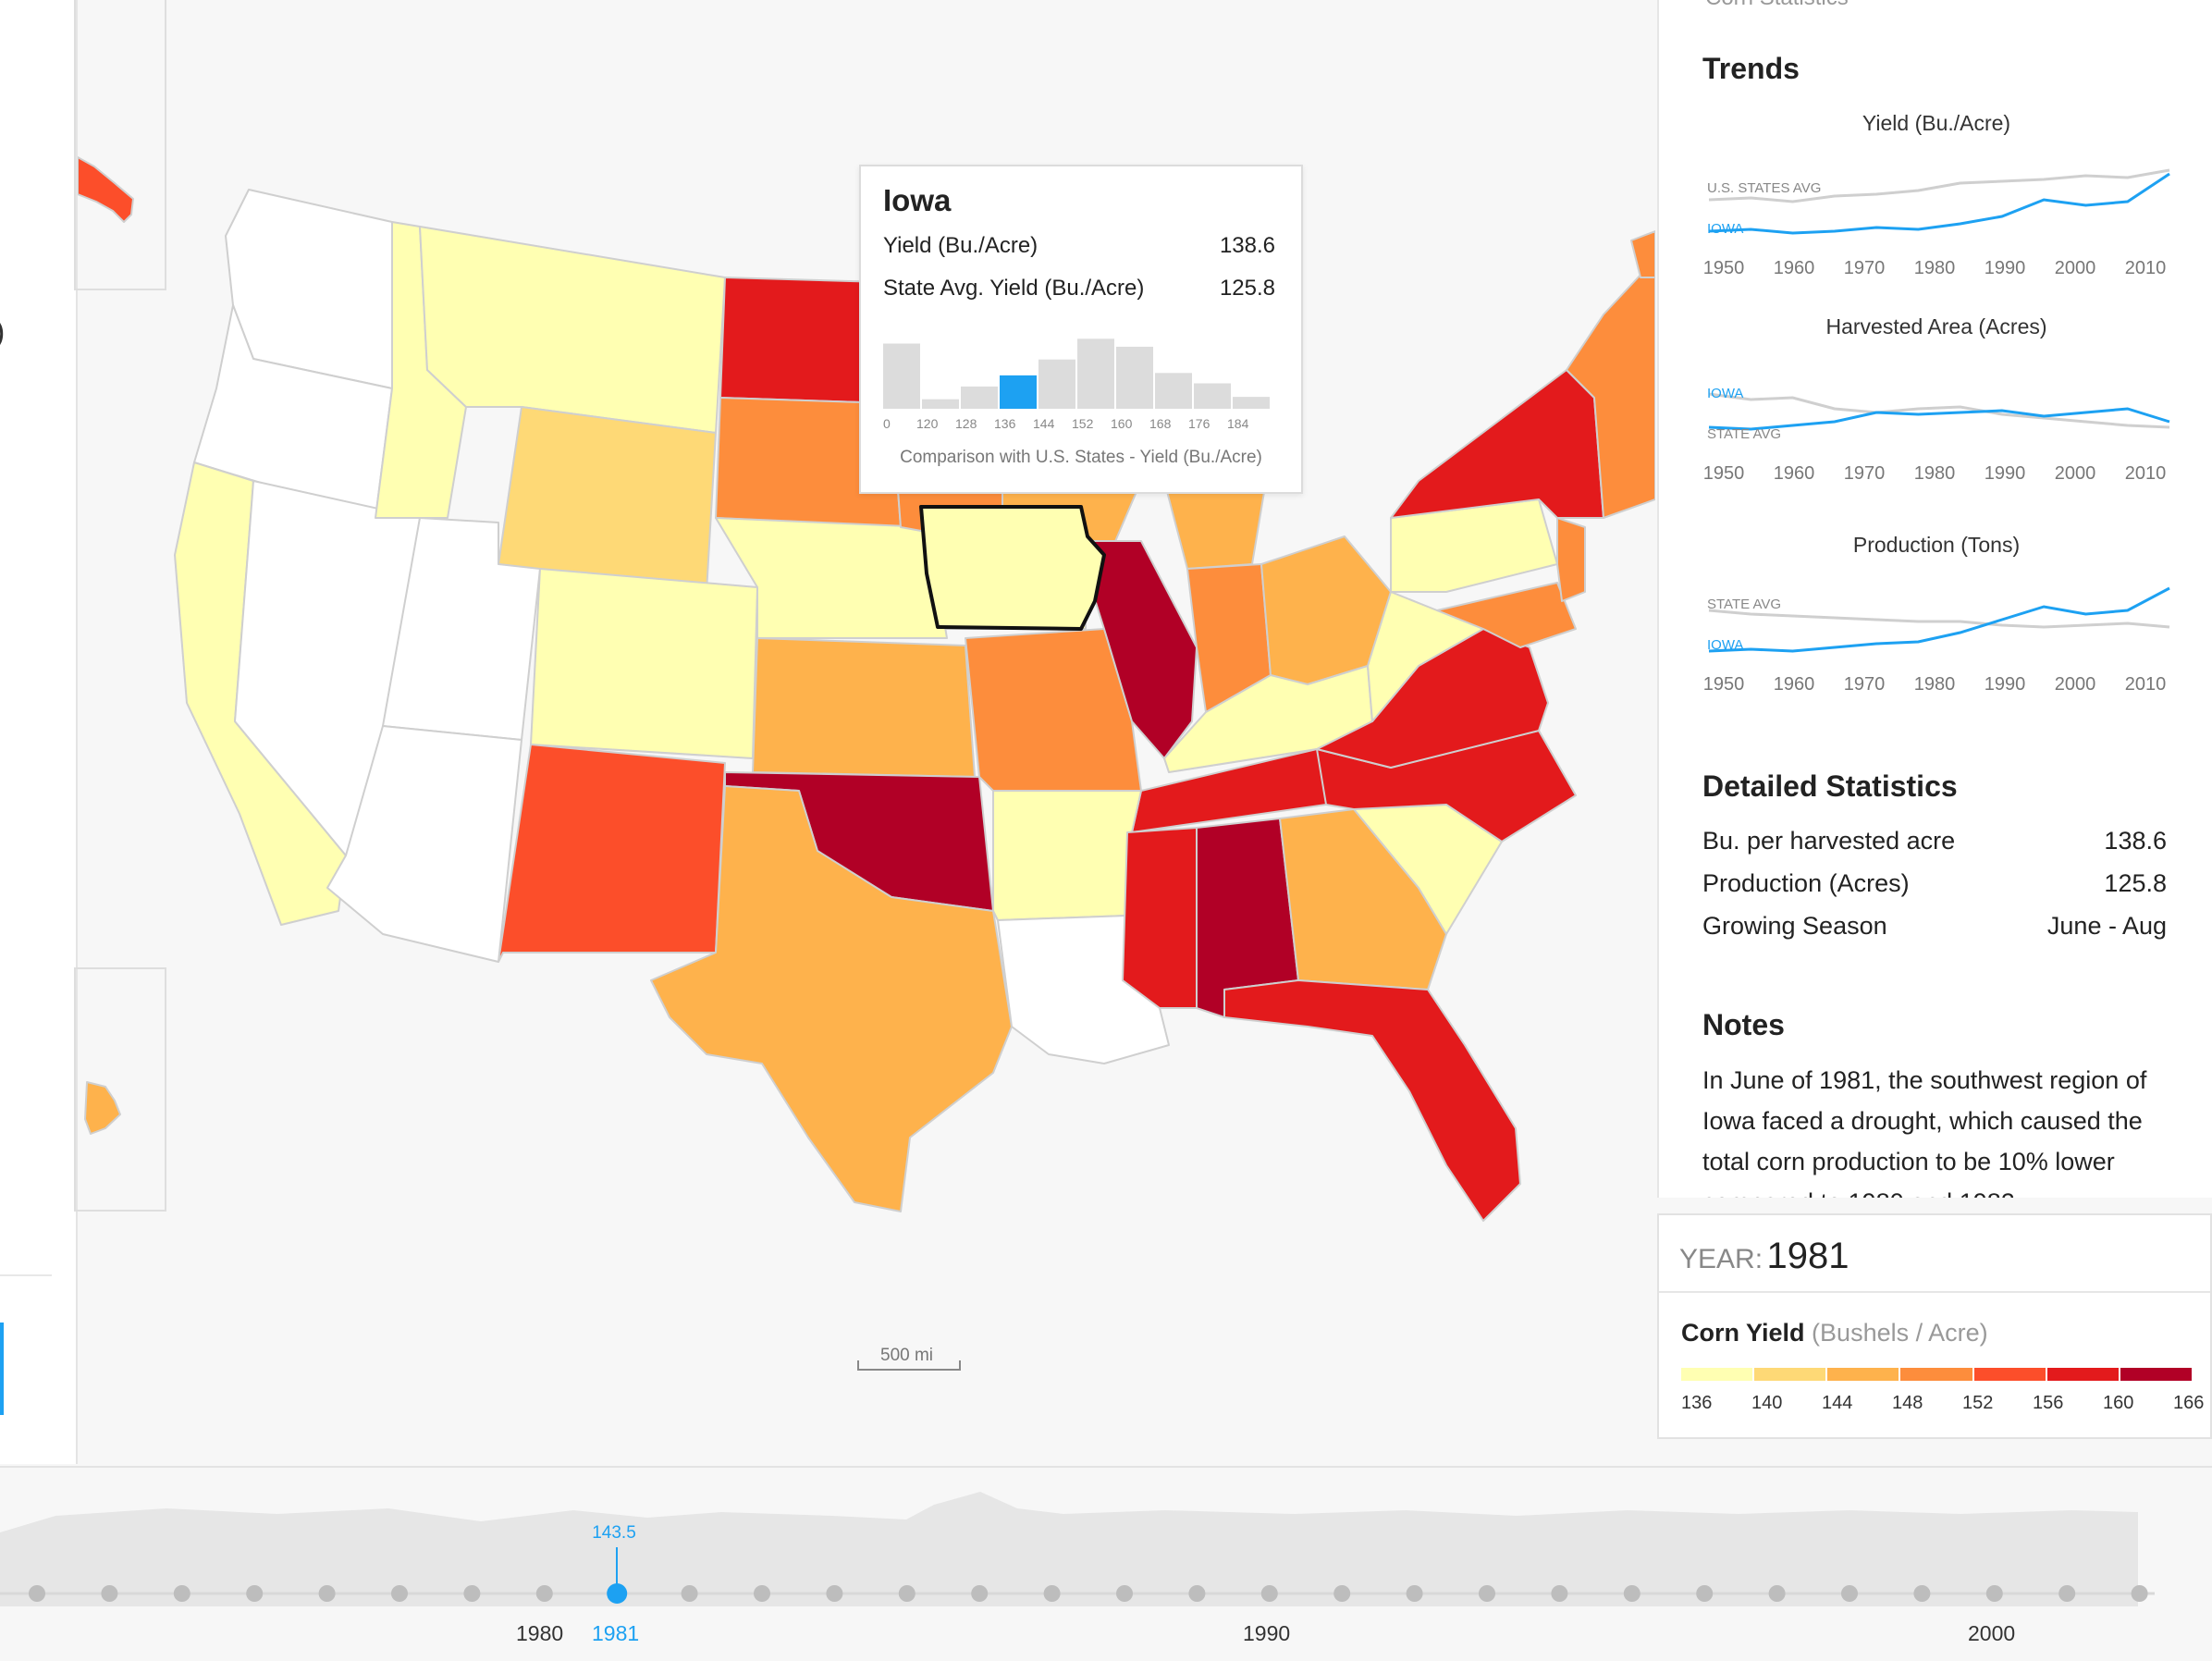 The image size is (2212, 1661). I want to click on state-new-york, so click(1497, 444).